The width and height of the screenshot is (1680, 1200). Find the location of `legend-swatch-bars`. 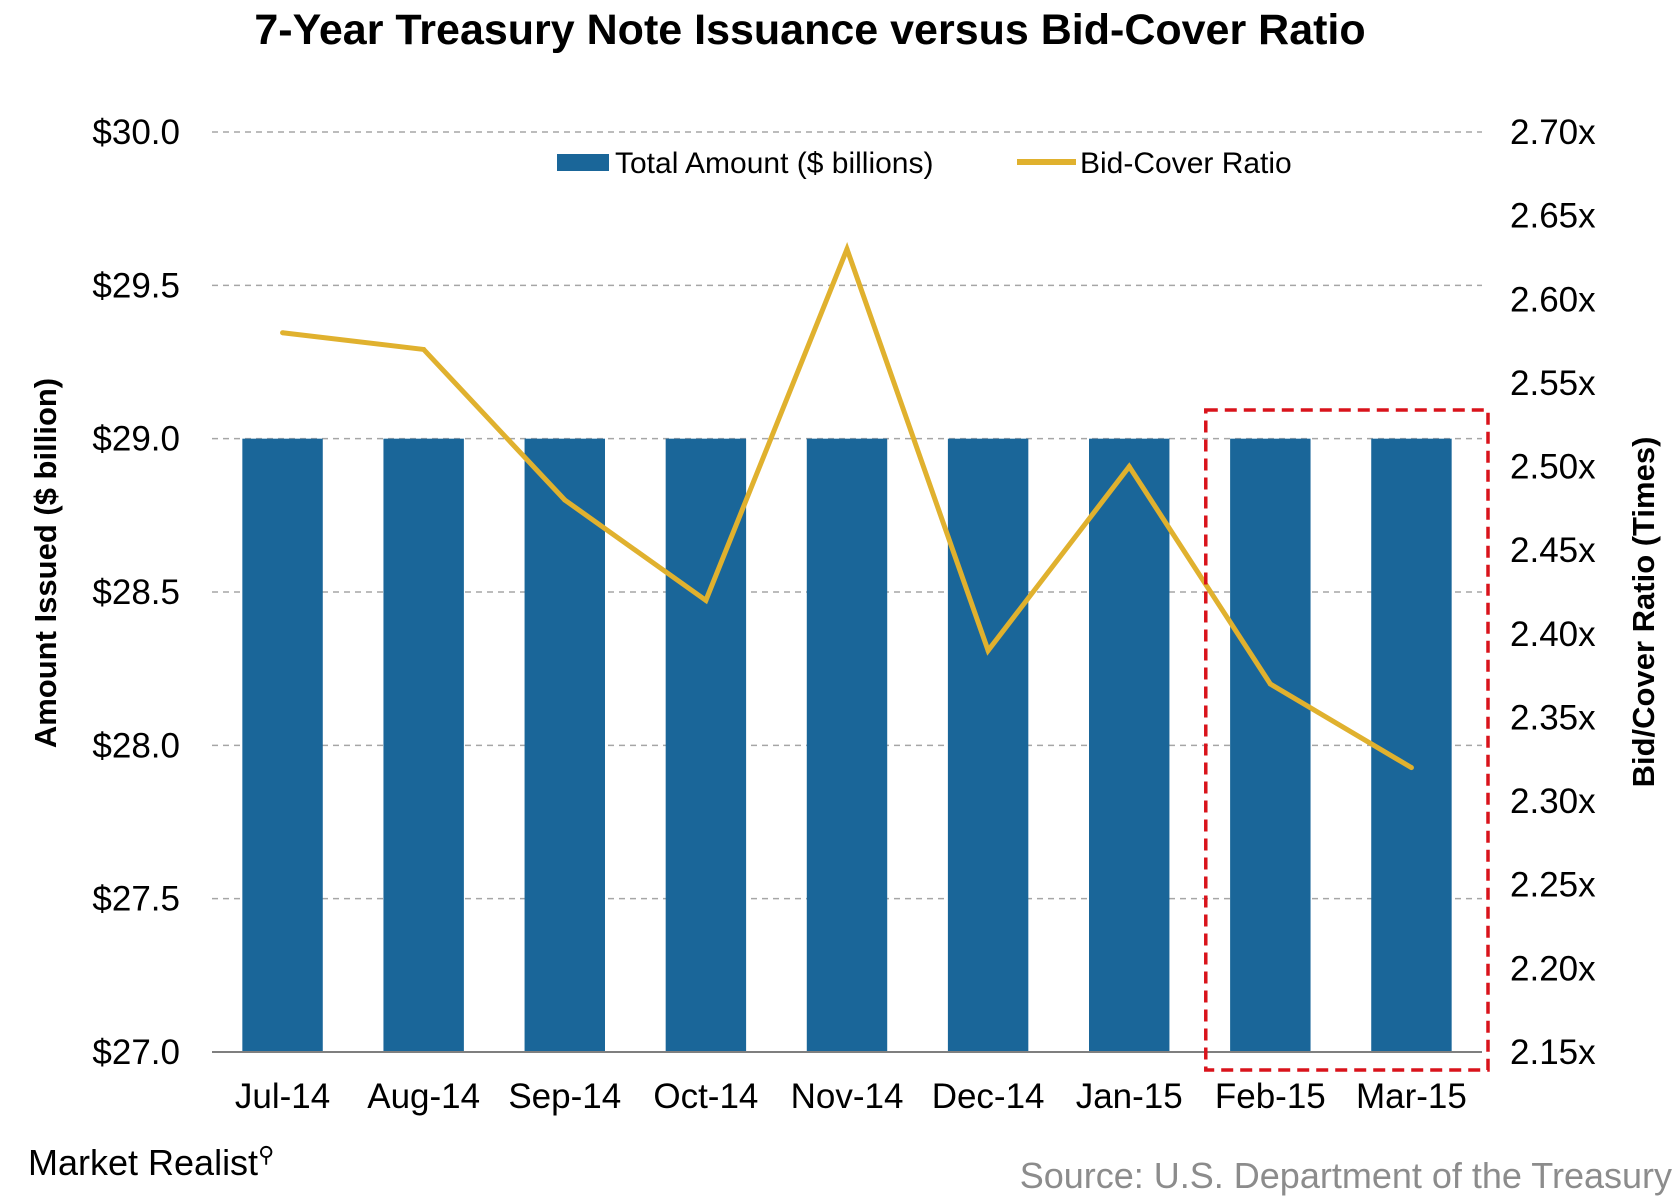

legend-swatch-bars is located at coordinates (583, 162).